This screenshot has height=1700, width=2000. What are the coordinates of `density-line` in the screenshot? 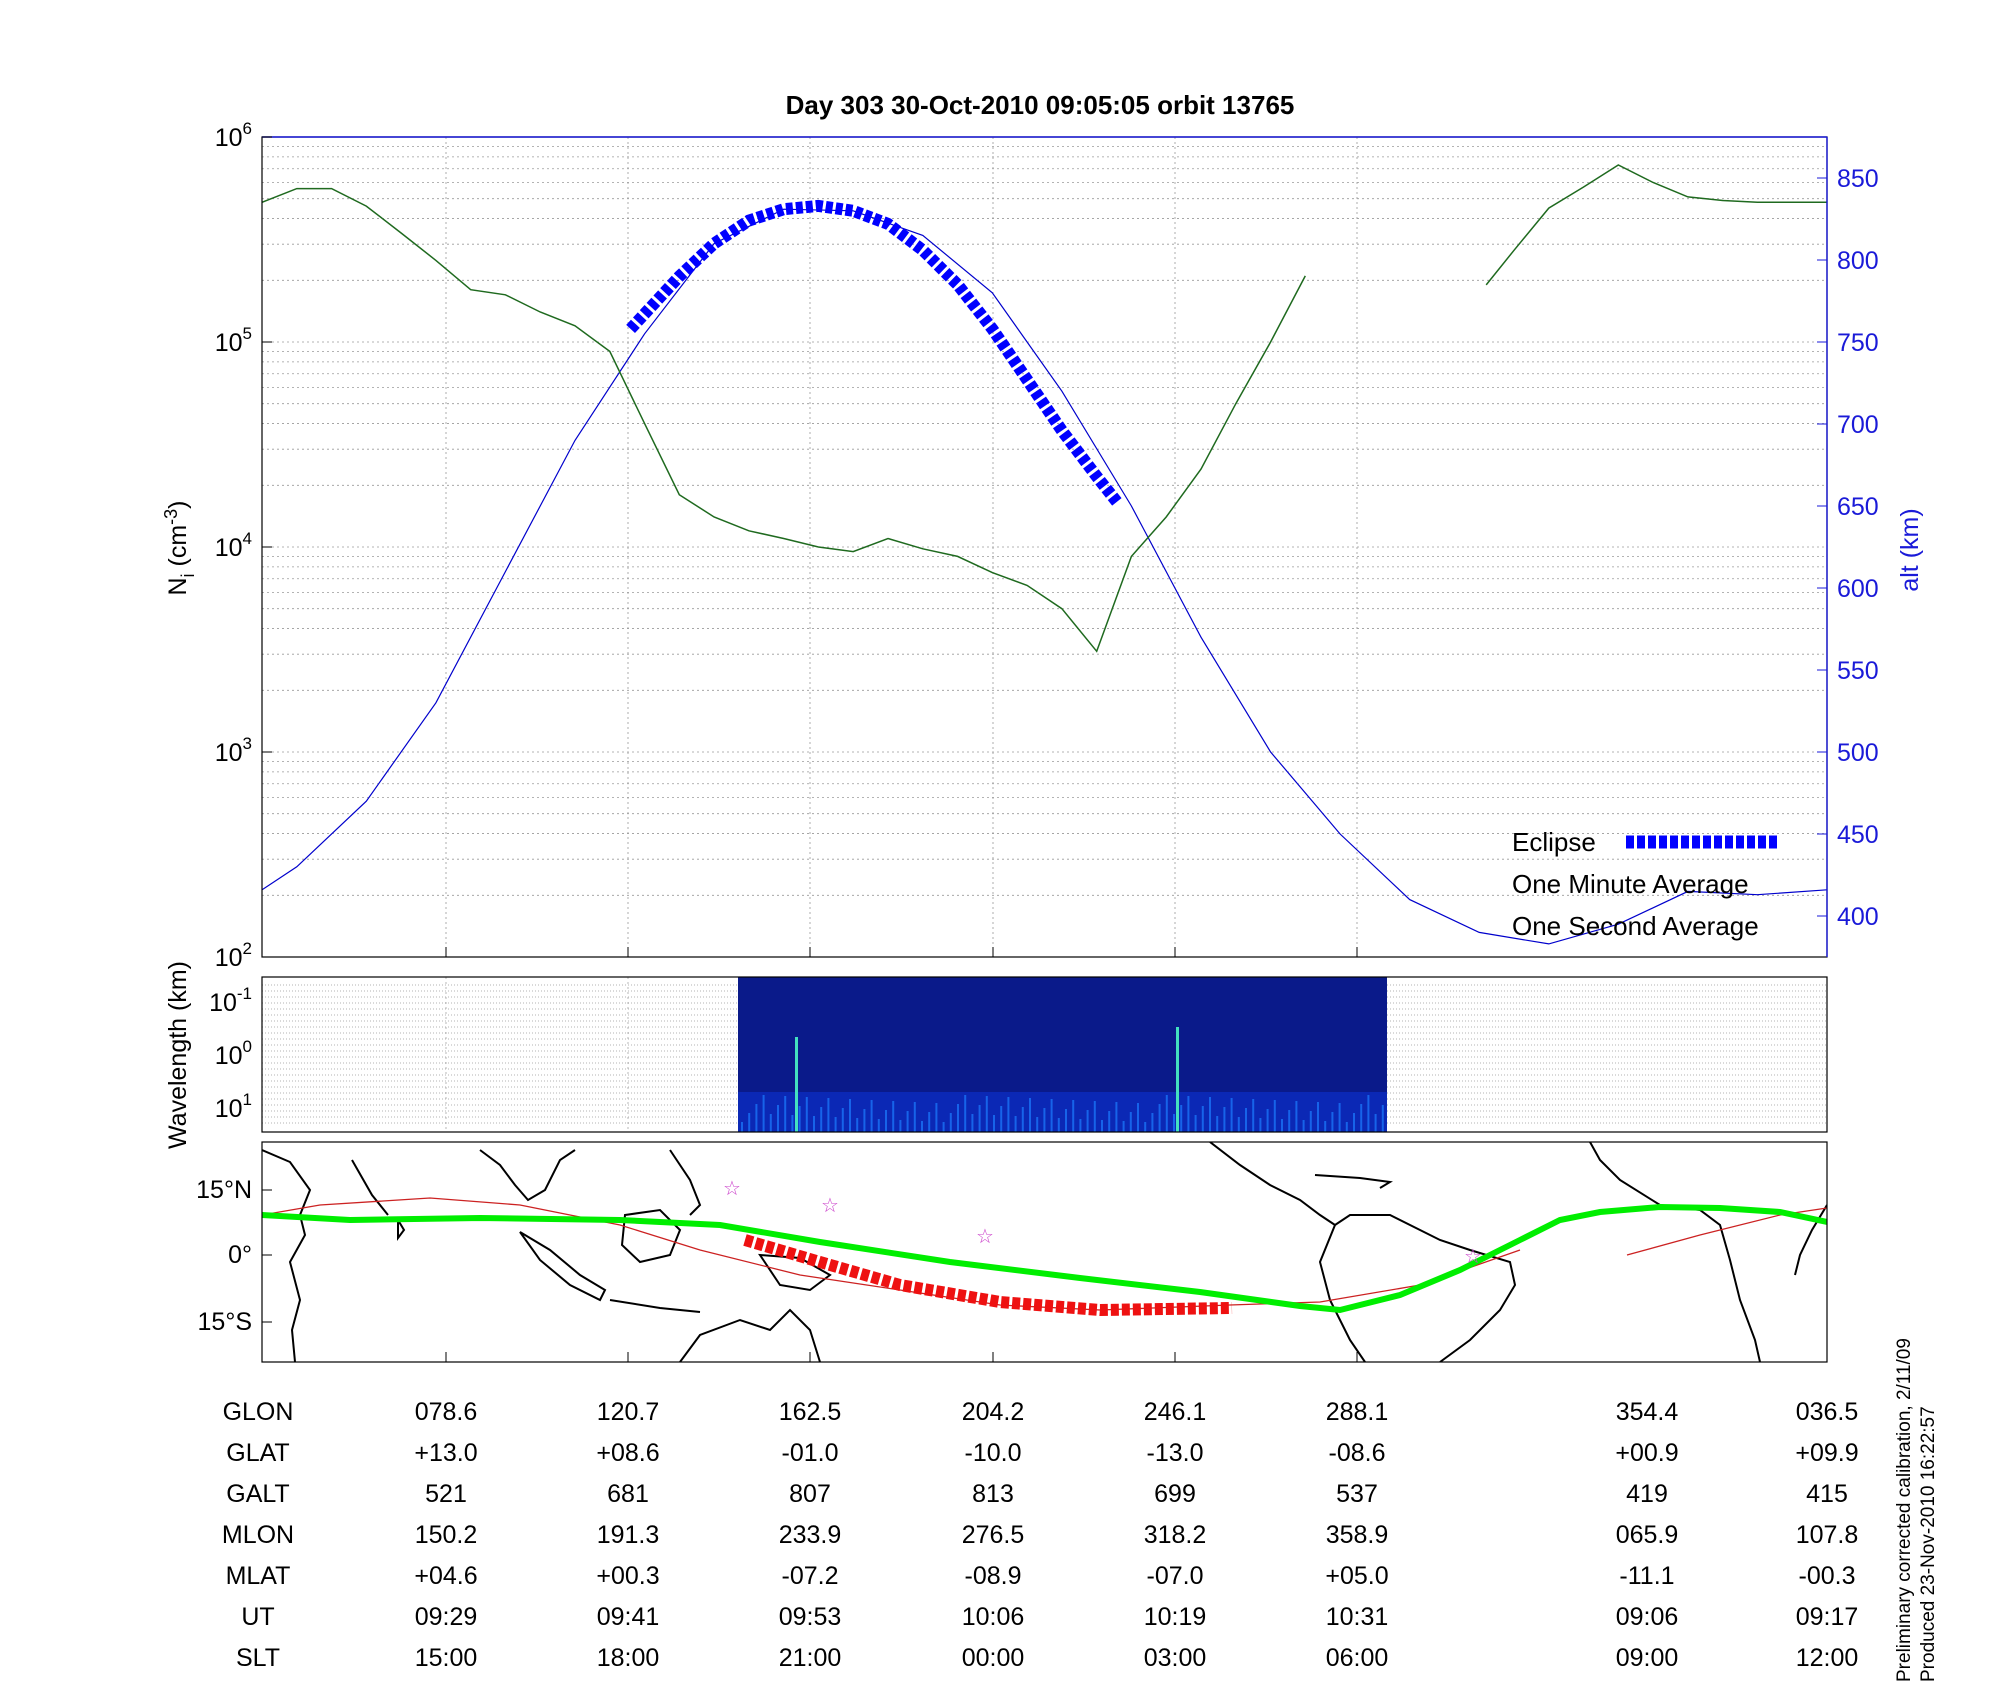 It's located at (784, 420).